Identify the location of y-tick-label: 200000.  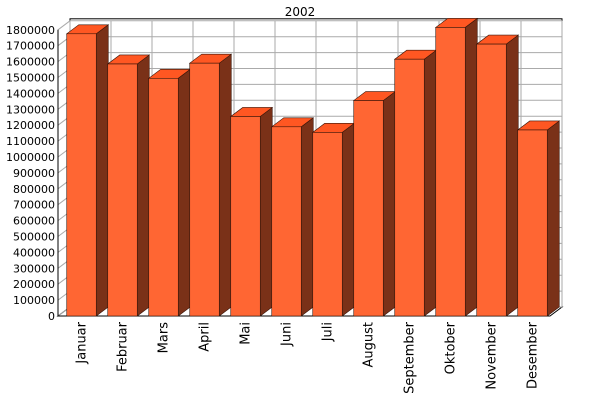
(34, 284).